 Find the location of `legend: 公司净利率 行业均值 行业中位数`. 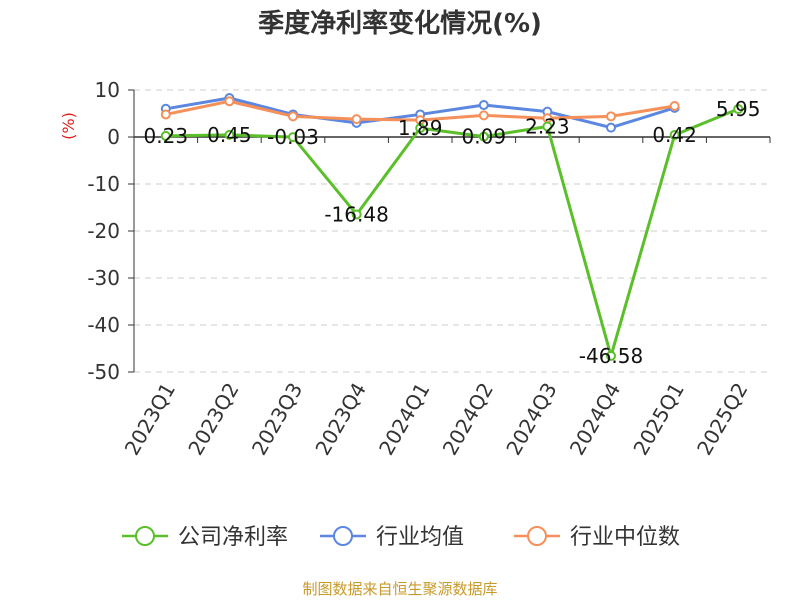

legend: 公司净利率 行业均值 行业中位数 is located at coordinates (401, 537).